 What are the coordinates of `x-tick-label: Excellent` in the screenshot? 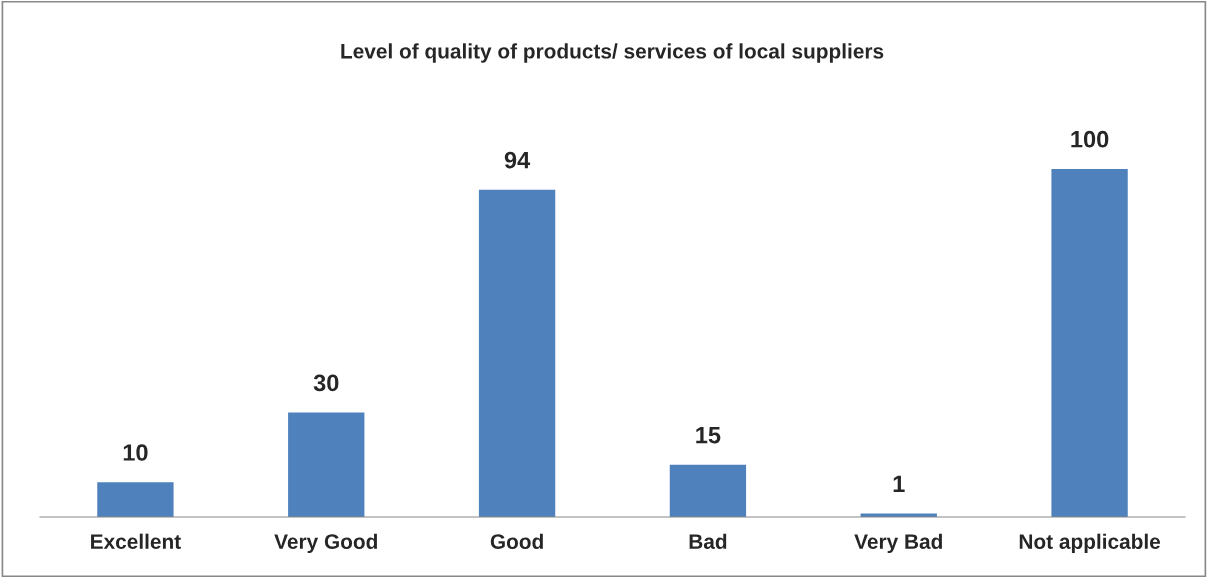 It's located at (136, 541).